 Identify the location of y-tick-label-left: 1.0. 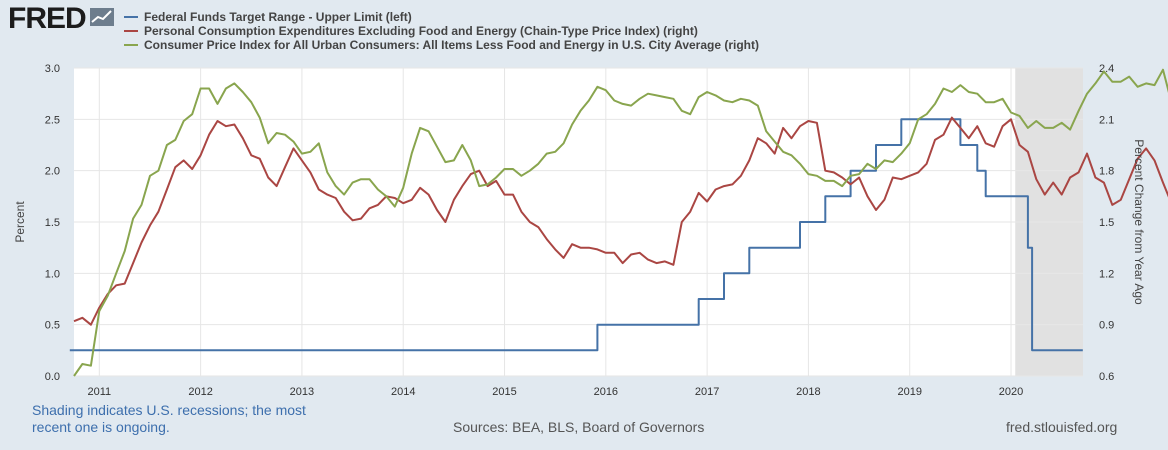
(52, 274).